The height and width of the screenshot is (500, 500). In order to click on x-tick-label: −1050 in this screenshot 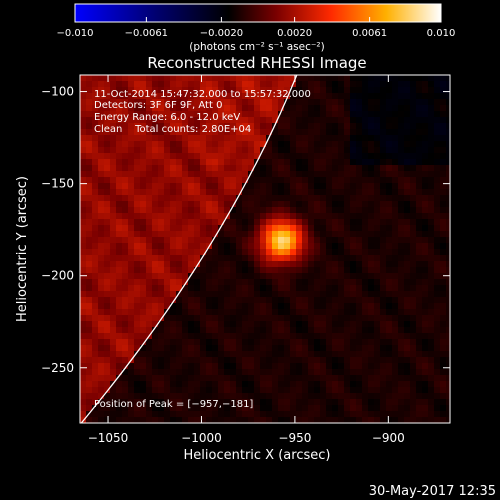, I will do `click(108, 438)`.